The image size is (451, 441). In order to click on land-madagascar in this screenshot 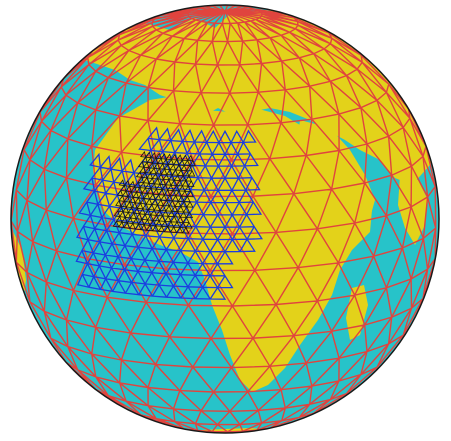, I will do `click(357, 312)`.